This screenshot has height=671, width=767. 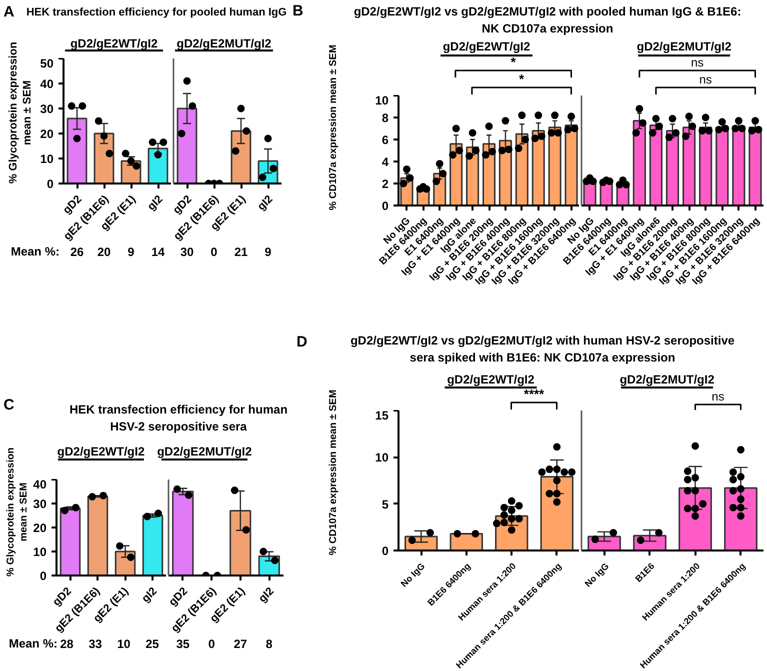 I want to click on data-label: 35, so click(x=183, y=644).